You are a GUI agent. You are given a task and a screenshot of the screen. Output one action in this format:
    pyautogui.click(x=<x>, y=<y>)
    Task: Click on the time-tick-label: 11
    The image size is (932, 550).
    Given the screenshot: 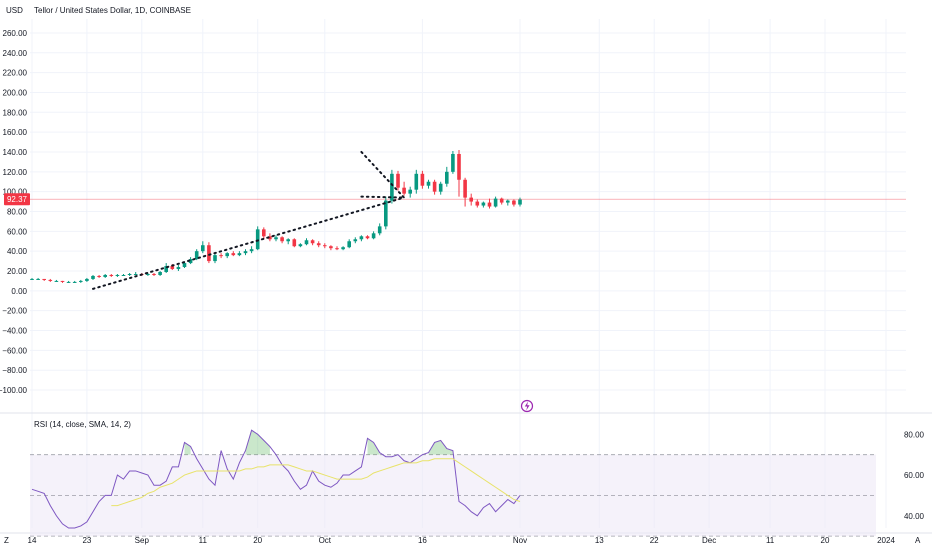 What is the action you would take?
    pyautogui.click(x=203, y=540)
    